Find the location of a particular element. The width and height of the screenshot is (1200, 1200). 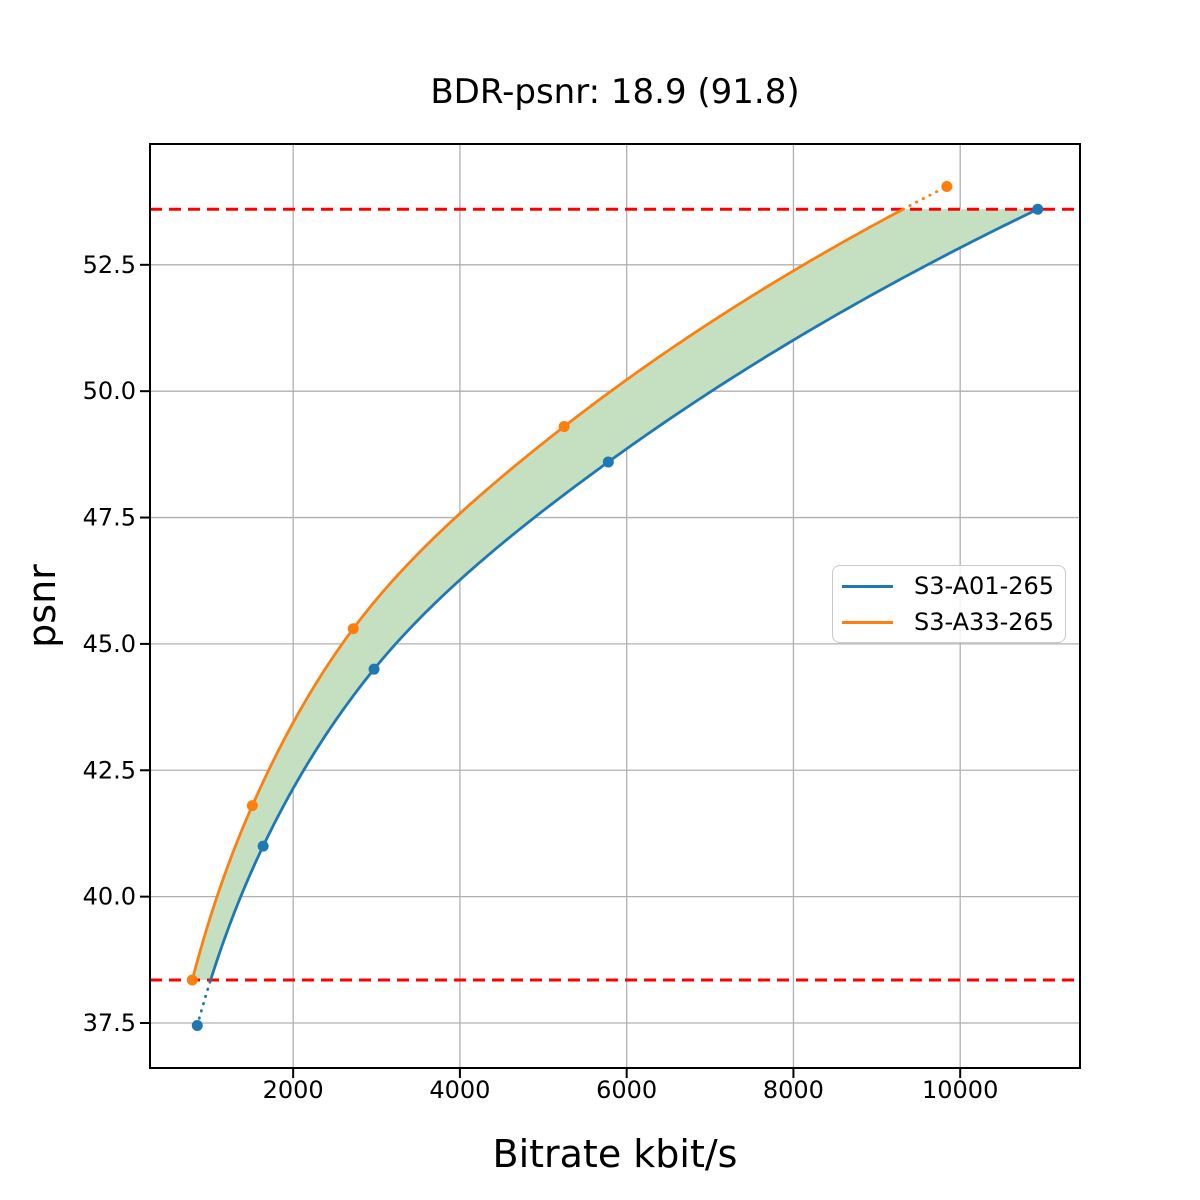

legend-line-sample-orange is located at coordinates (867, 622).